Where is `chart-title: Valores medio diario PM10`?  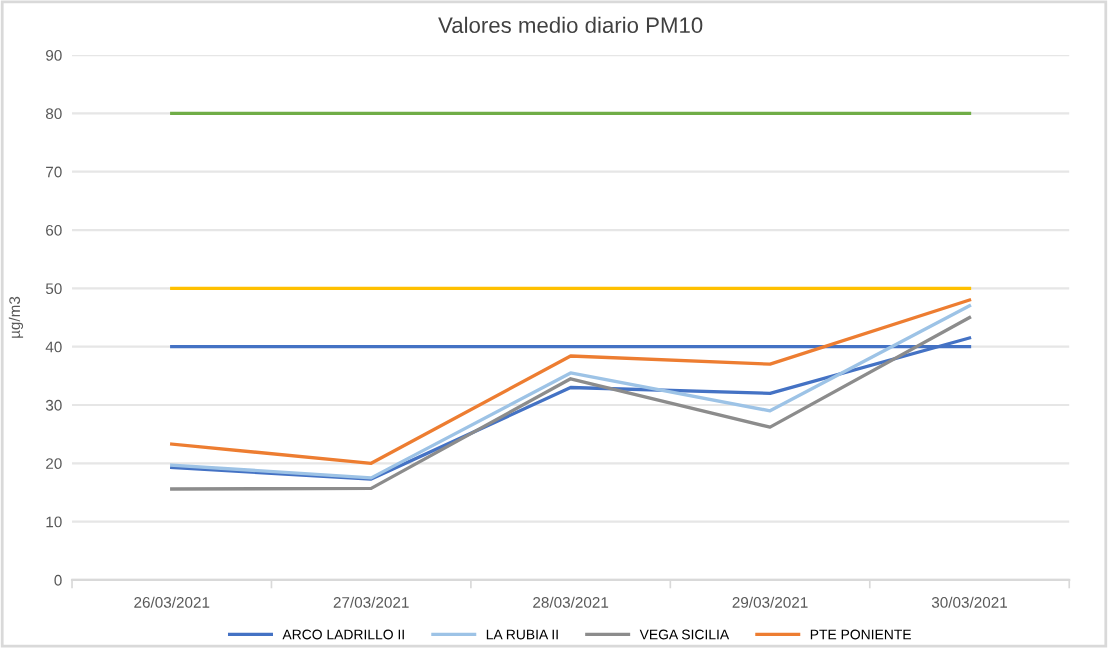 chart-title: Valores medio diario PM10 is located at coordinates (570, 25).